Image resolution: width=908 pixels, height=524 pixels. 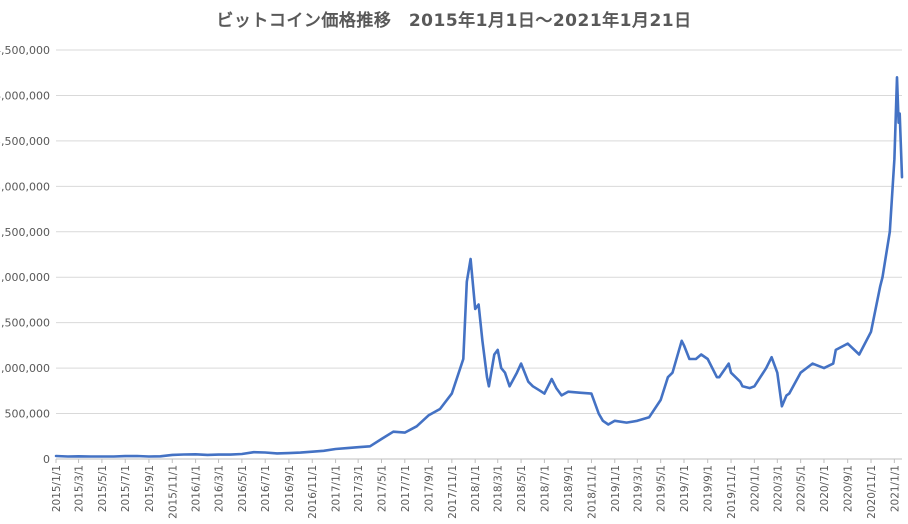 What do you see at coordinates (80, 488) in the screenshot?
I see `x-tick-label: 2015/3/1` at bounding box center [80, 488].